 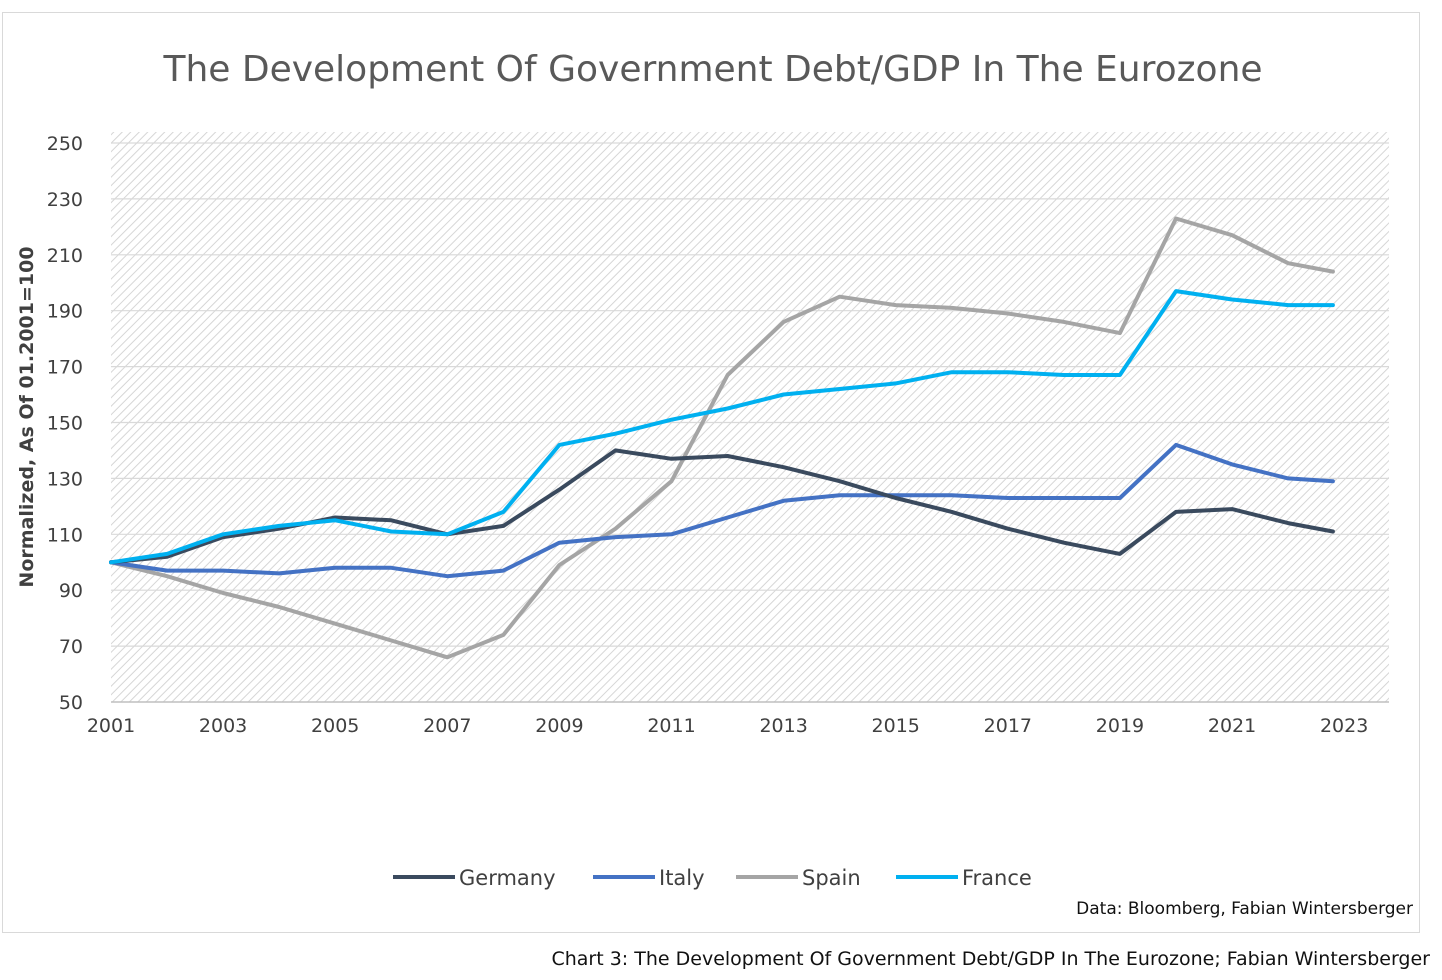 What do you see at coordinates (896, 726) in the screenshot?
I see `x-tick-label: 2015` at bounding box center [896, 726].